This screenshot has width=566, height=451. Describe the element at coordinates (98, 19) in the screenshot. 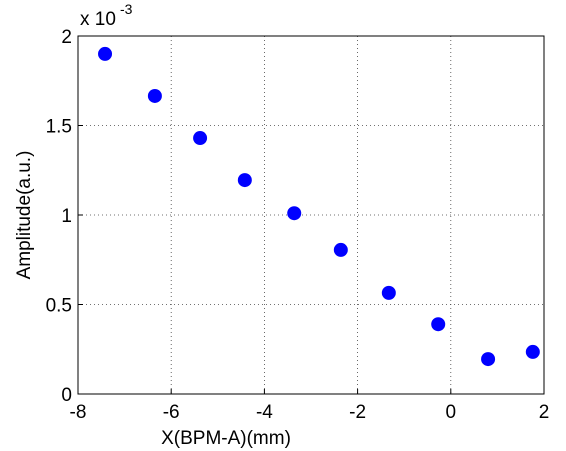

I see `y-multiplier: x 10` at that location.